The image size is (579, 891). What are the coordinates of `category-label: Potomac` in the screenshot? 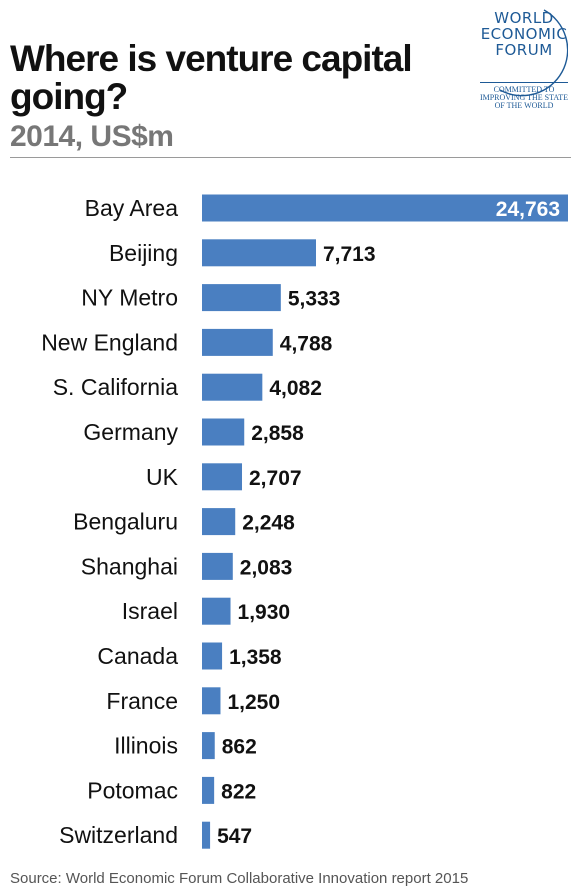 It's located at (132, 790).